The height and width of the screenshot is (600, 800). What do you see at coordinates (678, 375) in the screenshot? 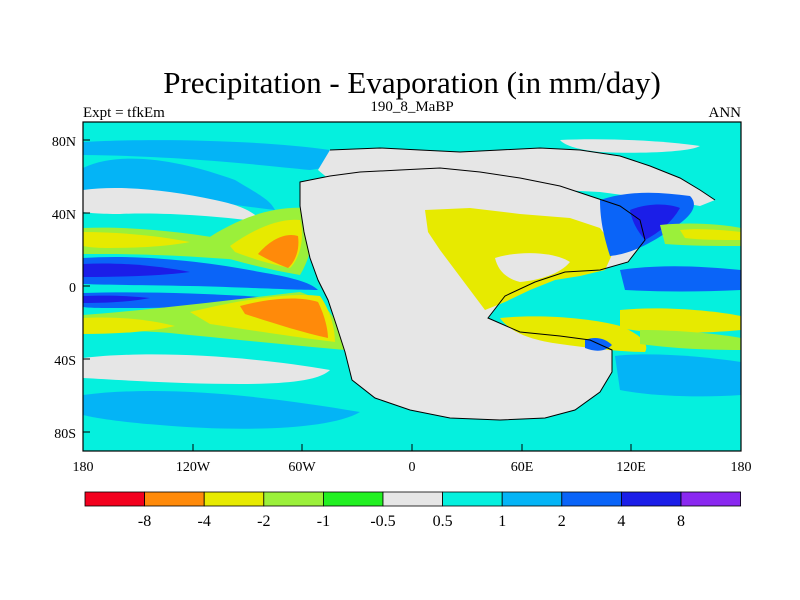
I see `se-ocean-wet` at bounding box center [678, 375].